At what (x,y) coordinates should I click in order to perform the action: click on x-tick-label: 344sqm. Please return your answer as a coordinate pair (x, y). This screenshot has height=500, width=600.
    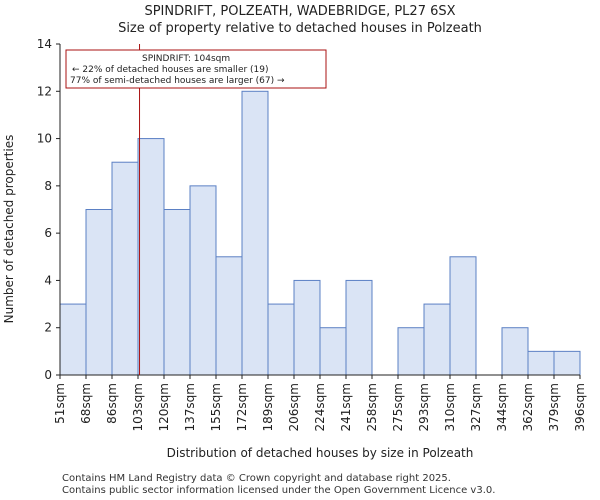
    Looking at the image, I should click on (502, 407).